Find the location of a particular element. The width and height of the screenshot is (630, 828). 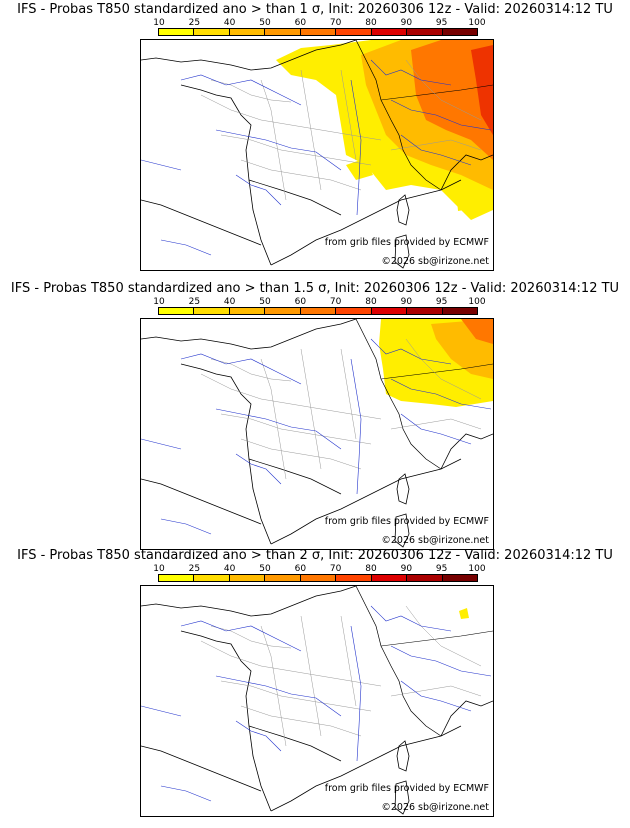

scale-label: 70 is located at coordinates (335, 302).